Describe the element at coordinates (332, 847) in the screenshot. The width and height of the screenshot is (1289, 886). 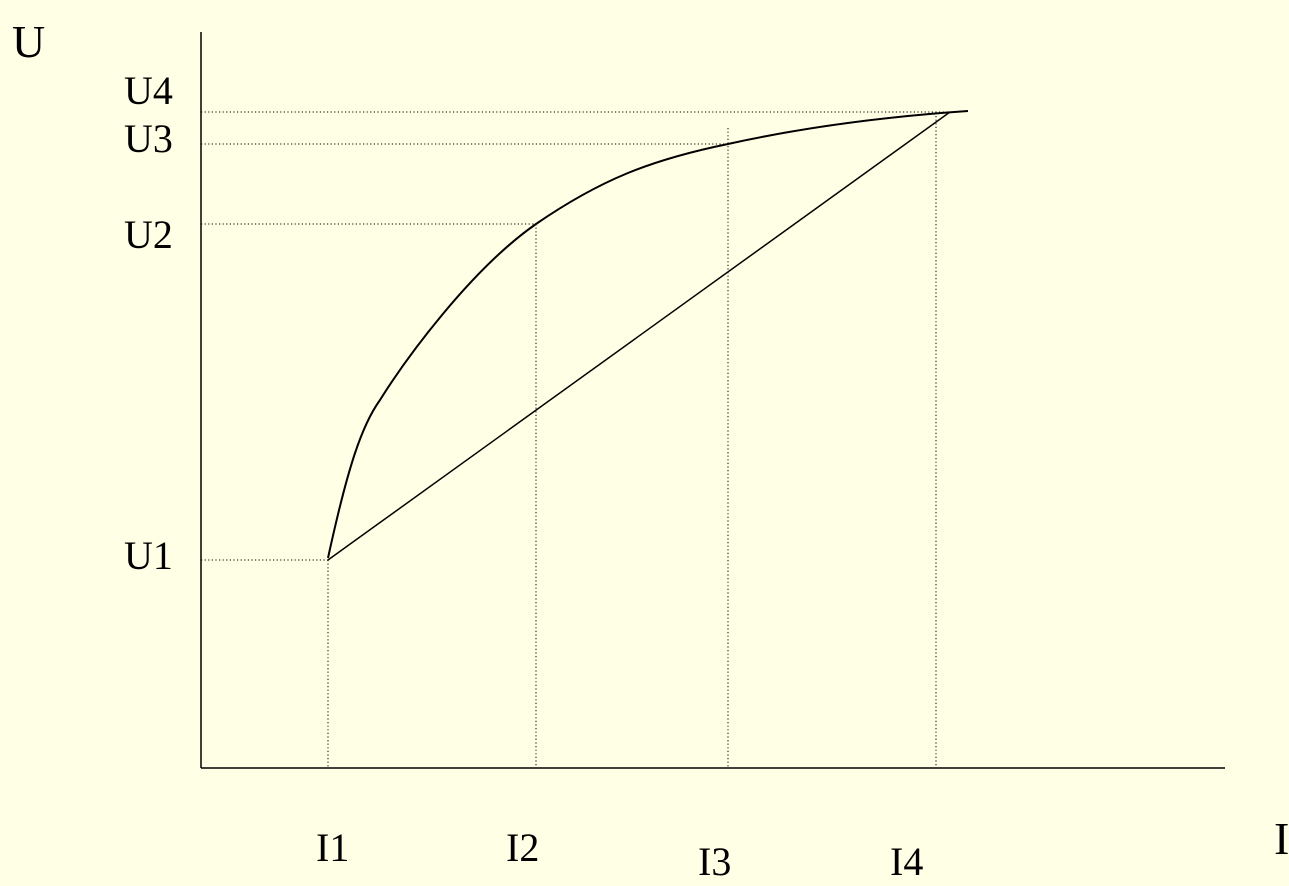
I see `x-label-i1: I1` at that location.